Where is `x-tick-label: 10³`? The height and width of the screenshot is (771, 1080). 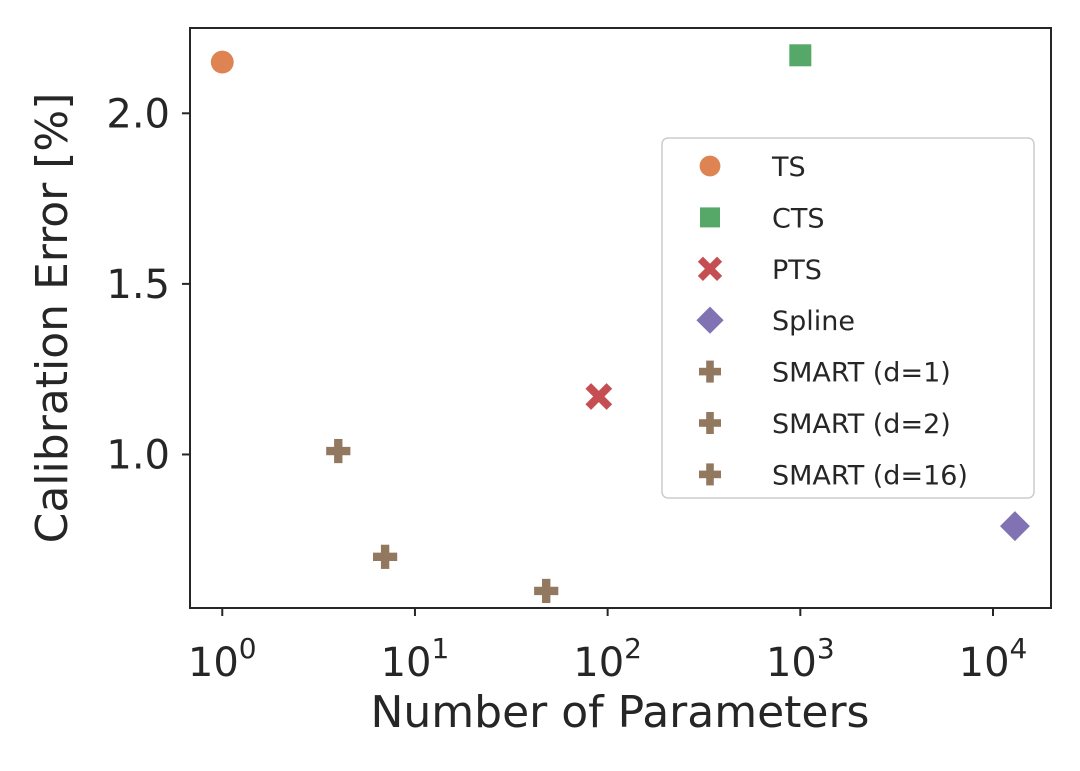
x-tick-label: 10³ is located at coordinates (800, 659).